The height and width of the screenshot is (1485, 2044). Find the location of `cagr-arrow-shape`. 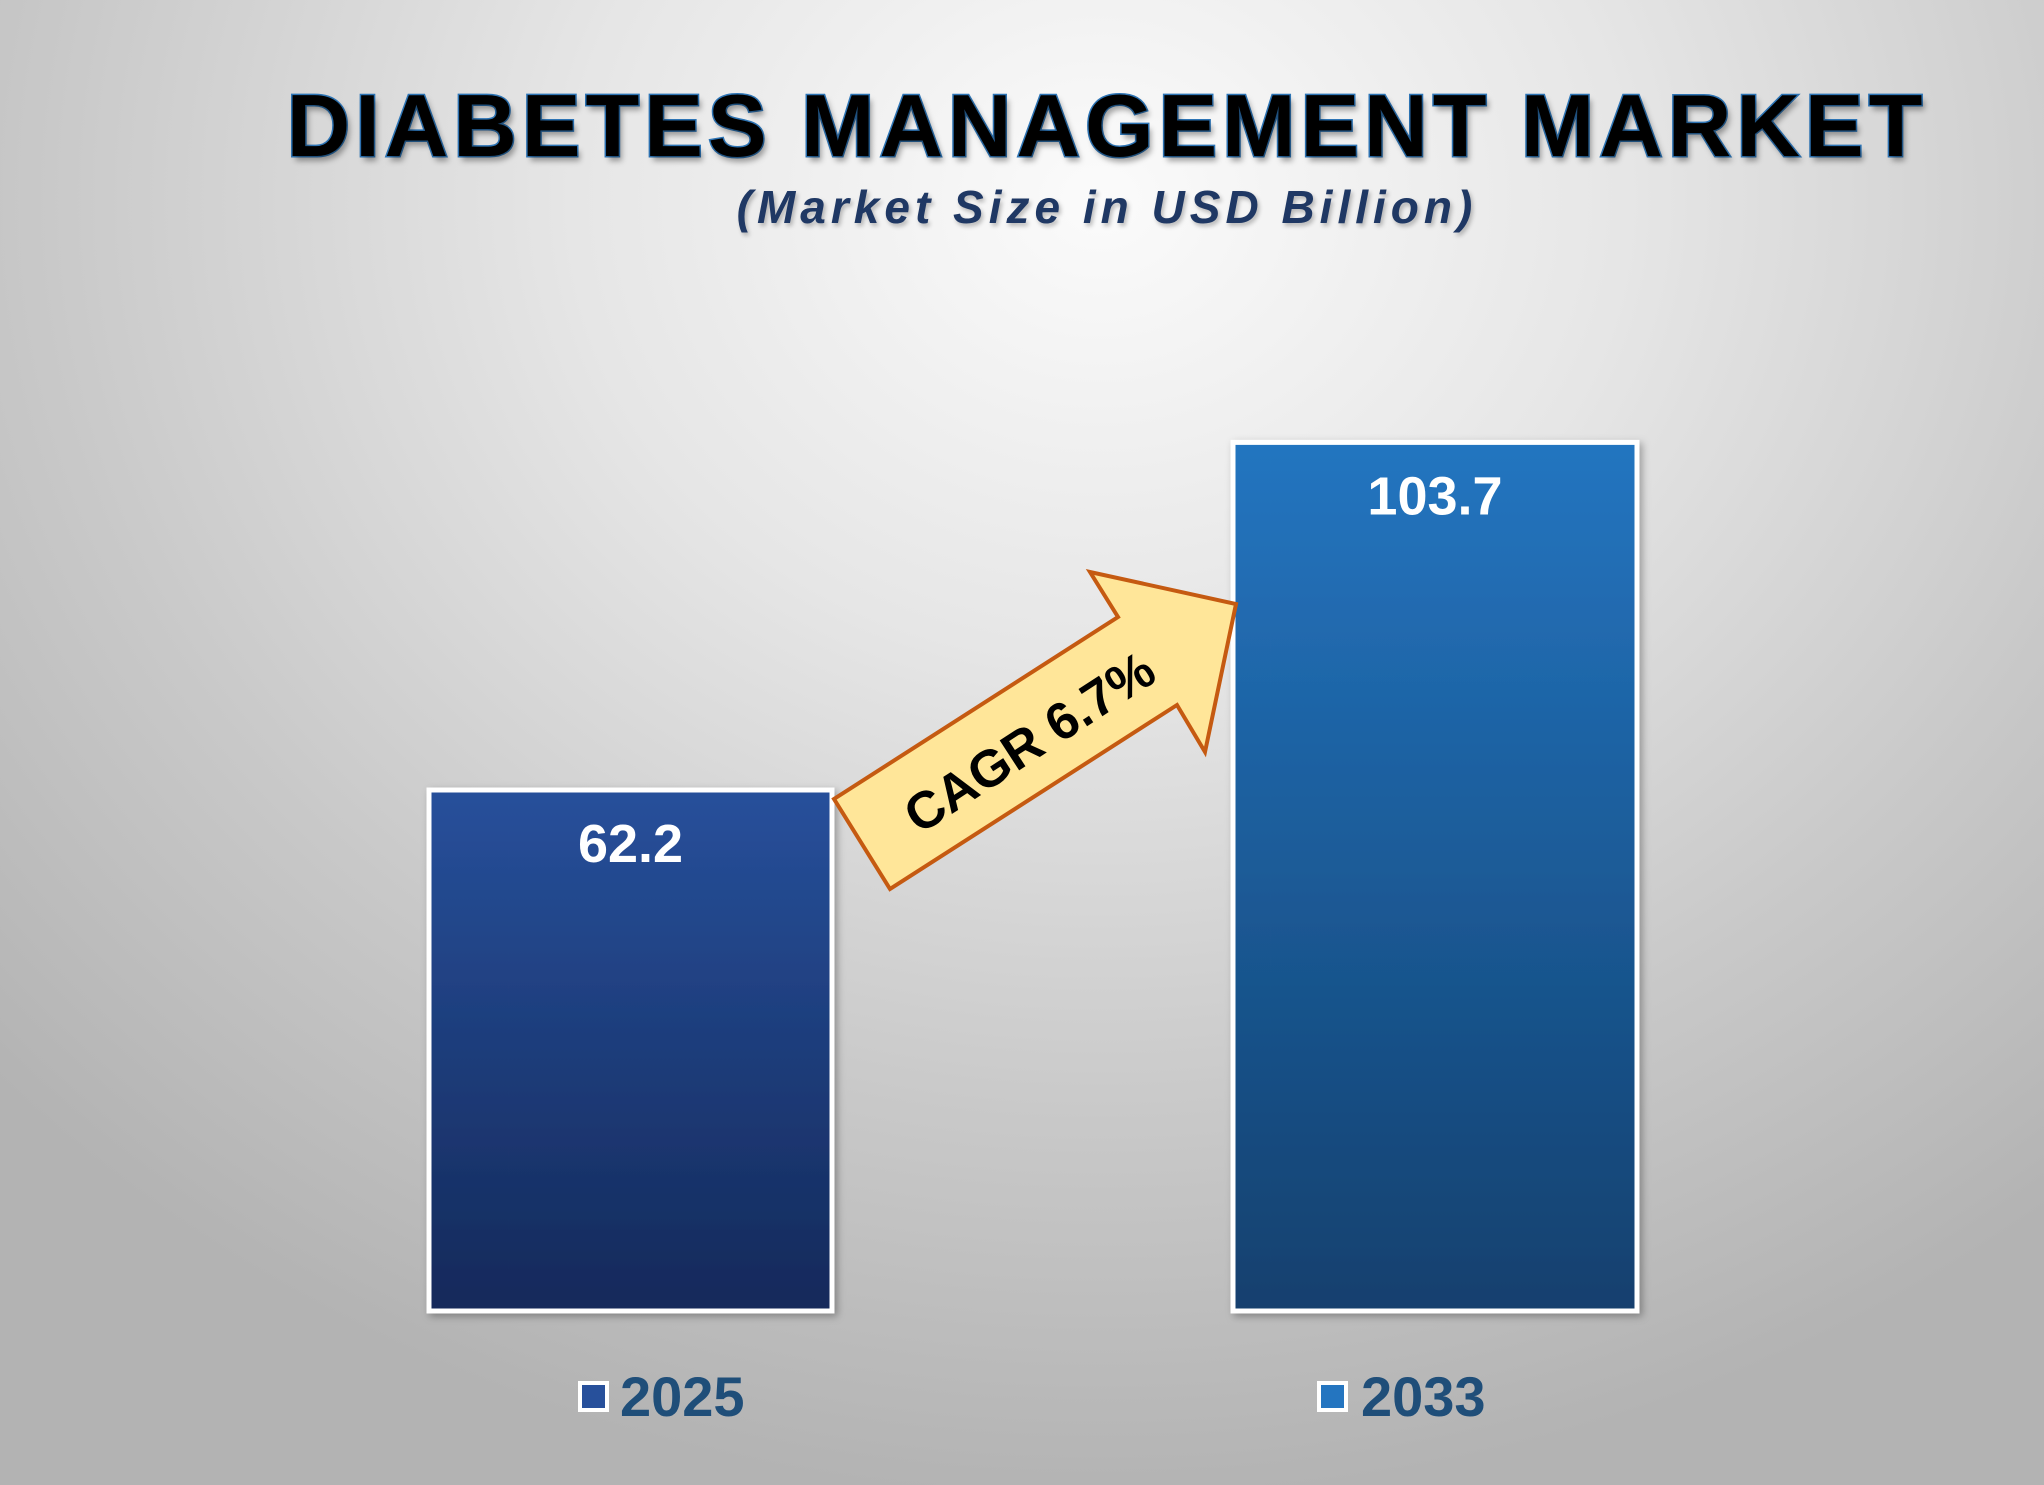

cagr-arrow-shape is located at coordinates (1035, 730).